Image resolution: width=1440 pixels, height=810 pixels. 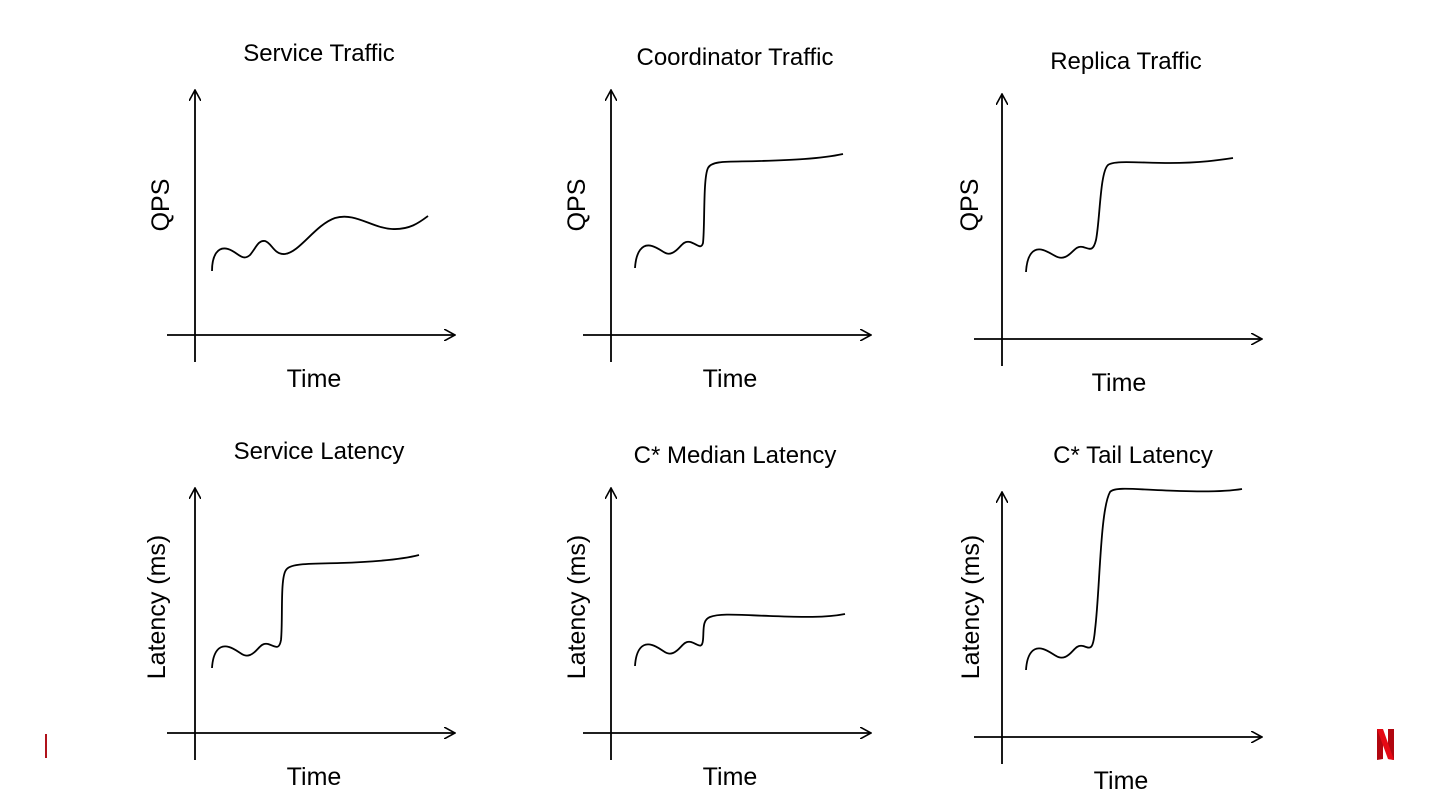 What do you see at coordinates (46, 746) in the screenshot?
I see `accent-bar` at bounding box center [46, 746].